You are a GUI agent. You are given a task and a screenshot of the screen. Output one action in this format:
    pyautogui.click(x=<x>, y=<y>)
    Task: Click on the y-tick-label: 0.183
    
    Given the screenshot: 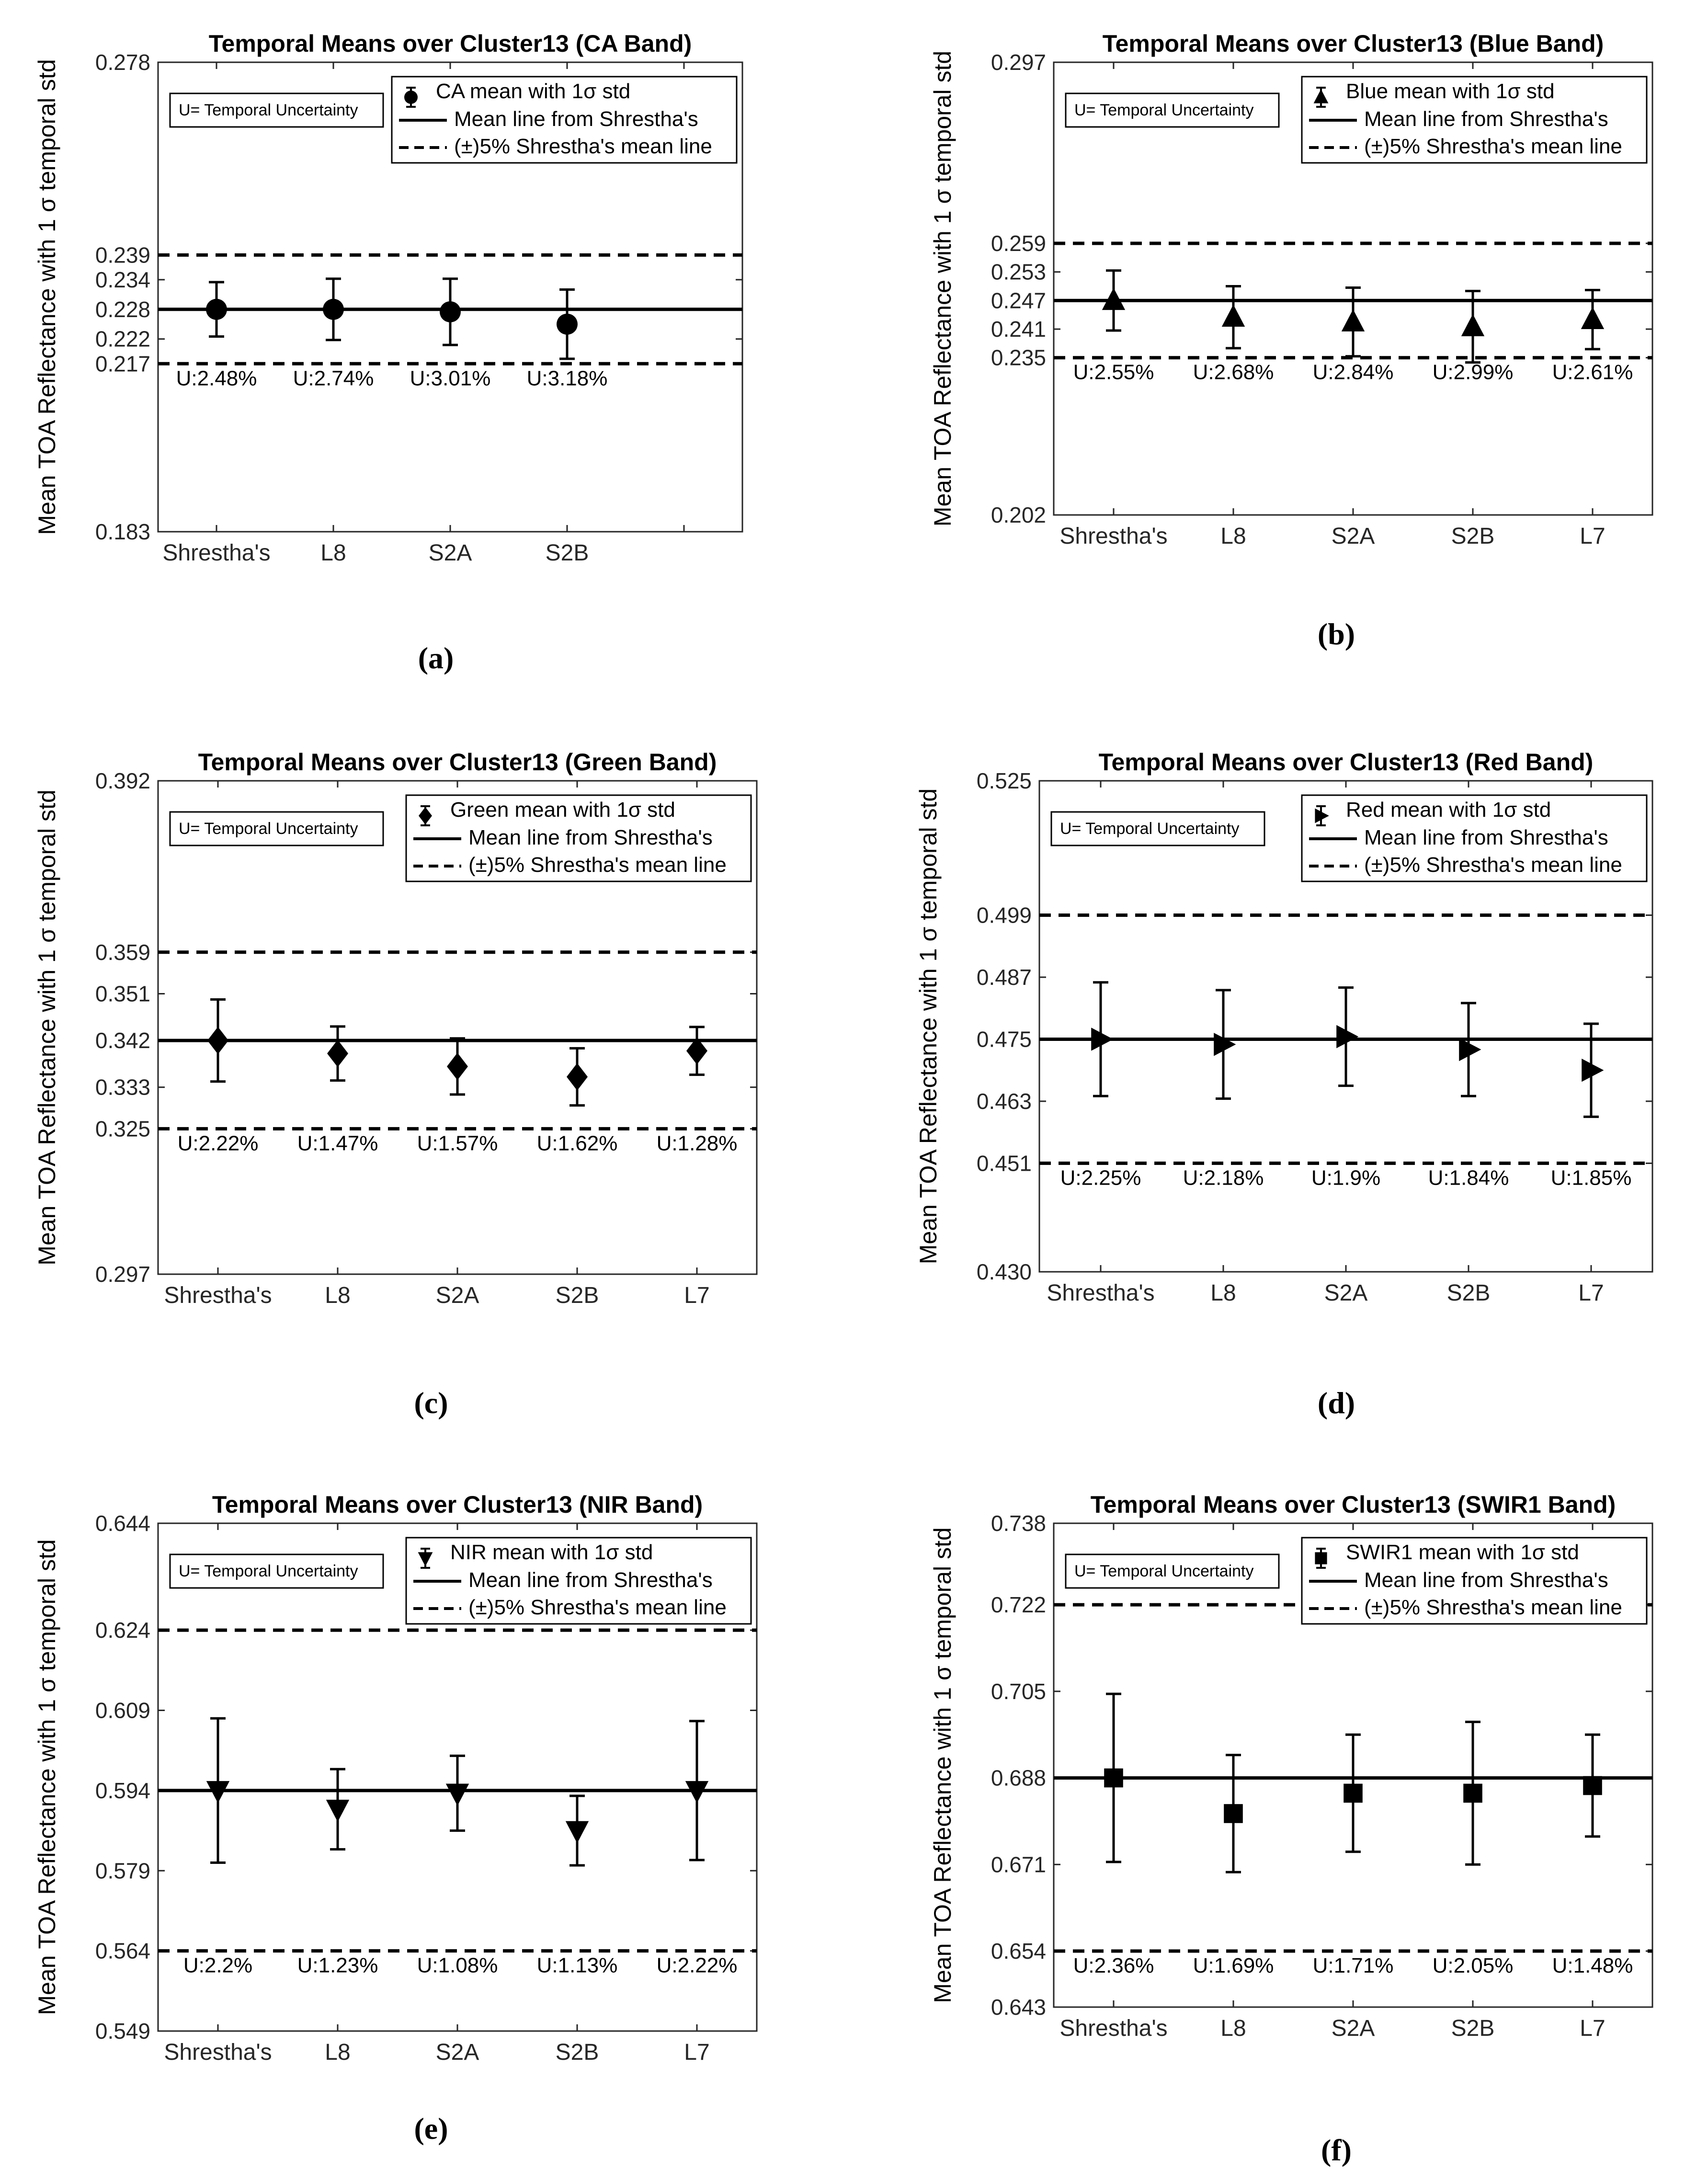 What is the action you would take?
    pyautogui.click(x=122, y=531)
    